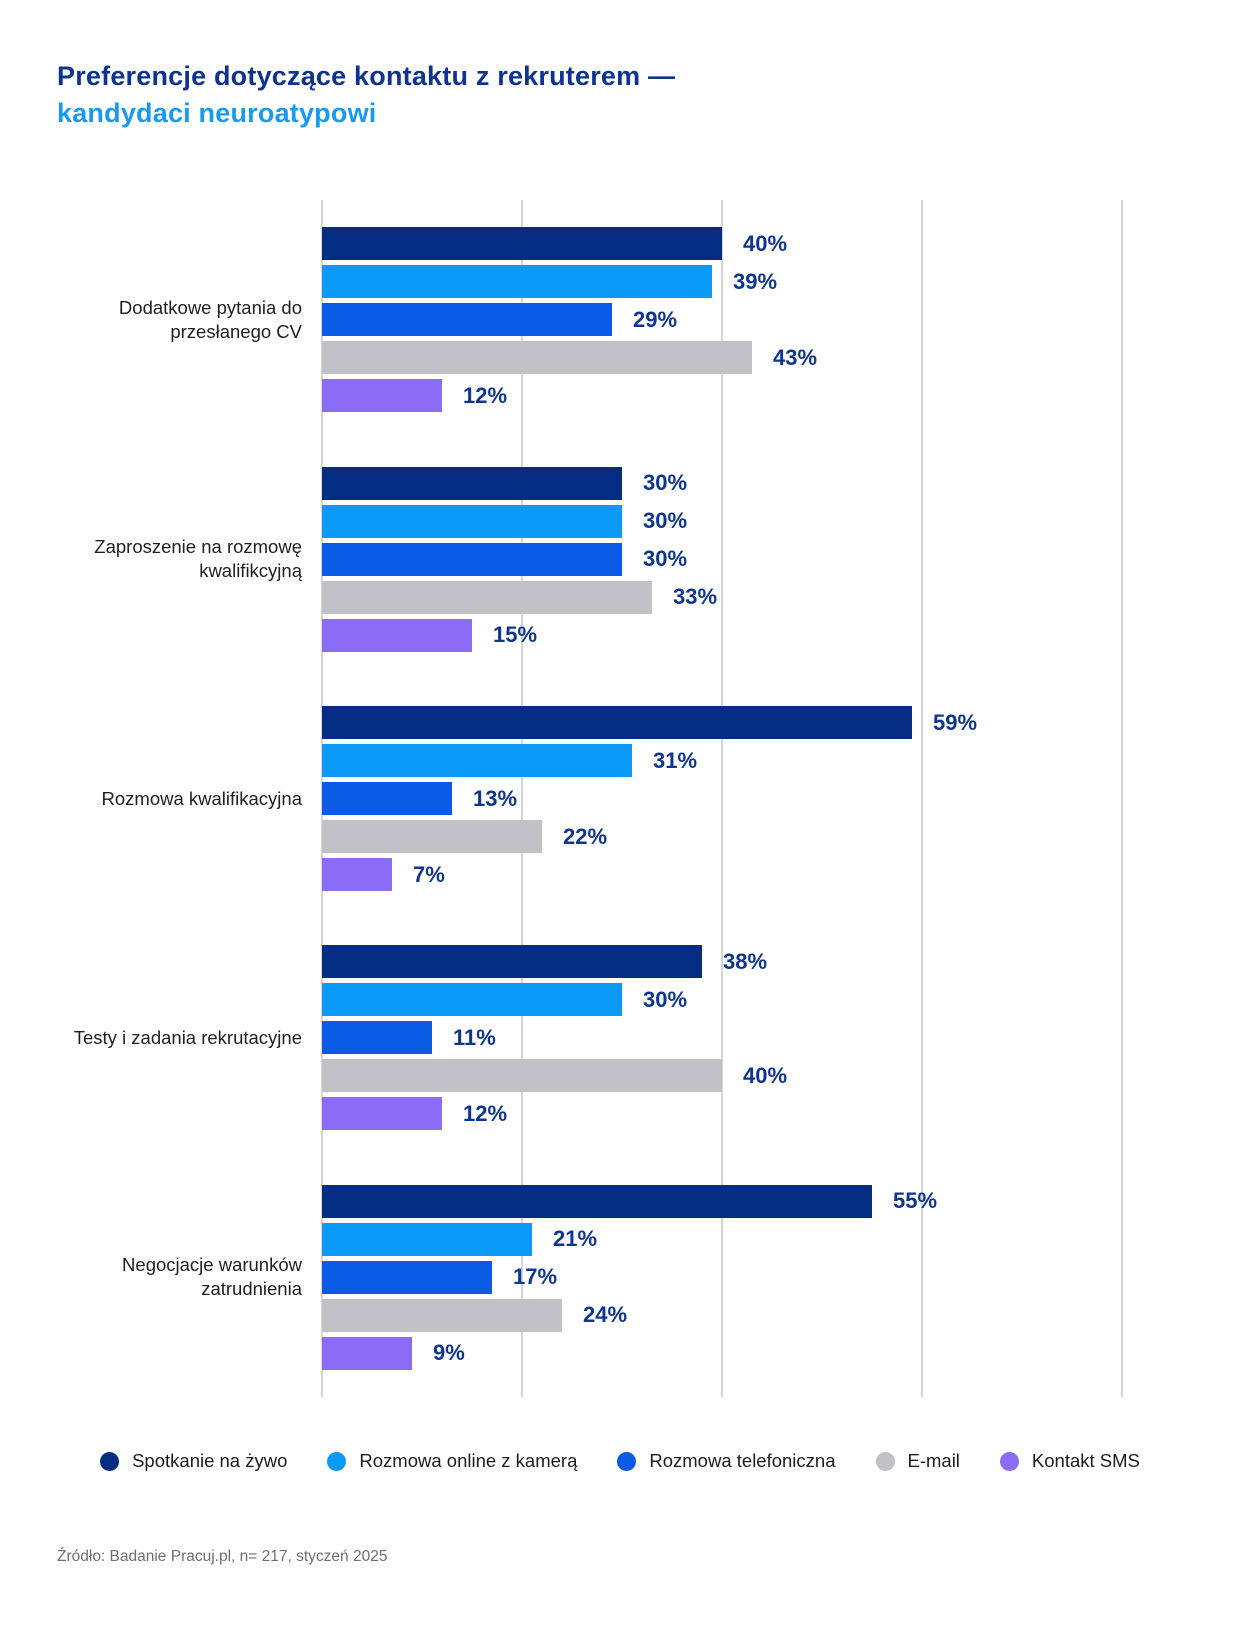 The height and width of the screenshot is (1629, 1240). I want to click on value-label: 15%, so click(515, 635).